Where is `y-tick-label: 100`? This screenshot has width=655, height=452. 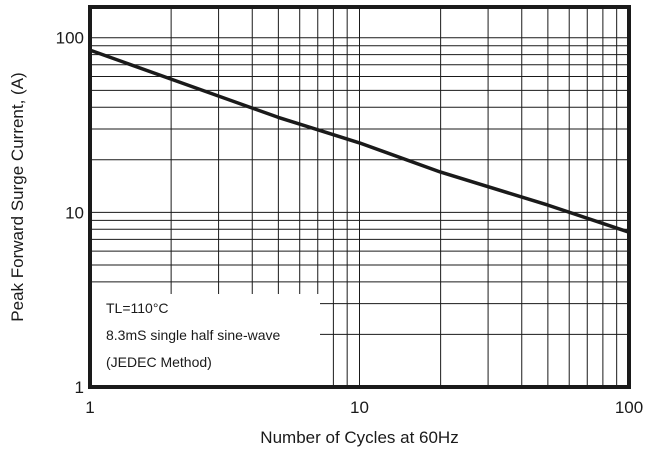 y-tick-label: 100 is located at coordinates (70, 38).